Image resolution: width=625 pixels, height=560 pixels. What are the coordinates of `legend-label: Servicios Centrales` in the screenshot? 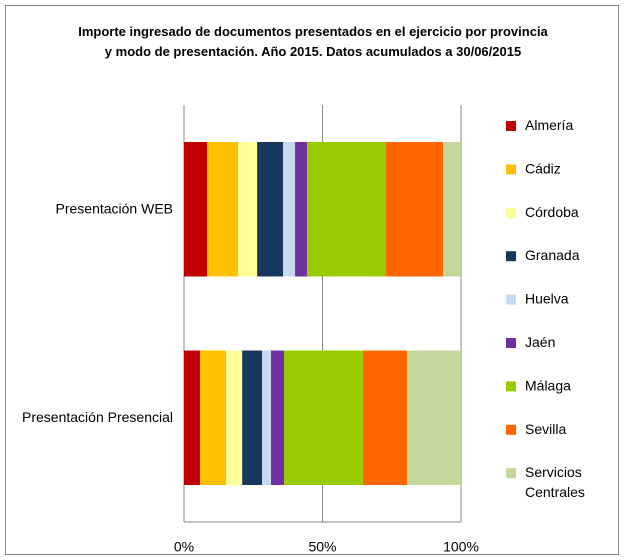 It's located at (555, 482).